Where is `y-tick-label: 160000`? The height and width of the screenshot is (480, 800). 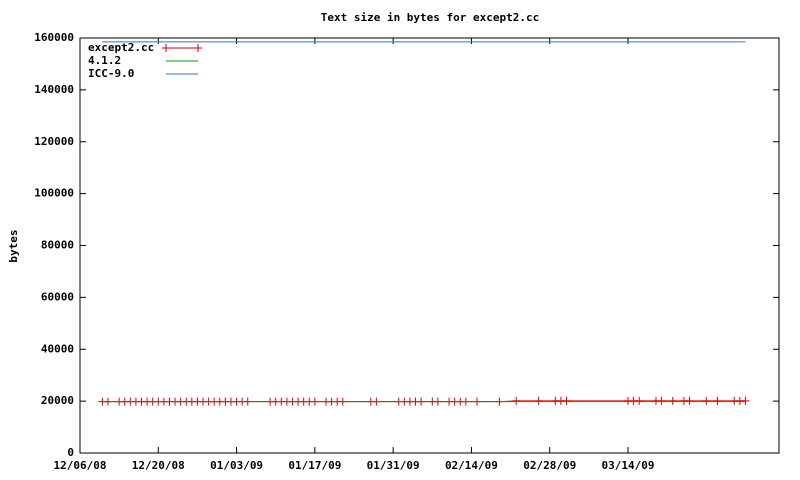 y-tick-label: 160000 is located at coordinates (54, 37).